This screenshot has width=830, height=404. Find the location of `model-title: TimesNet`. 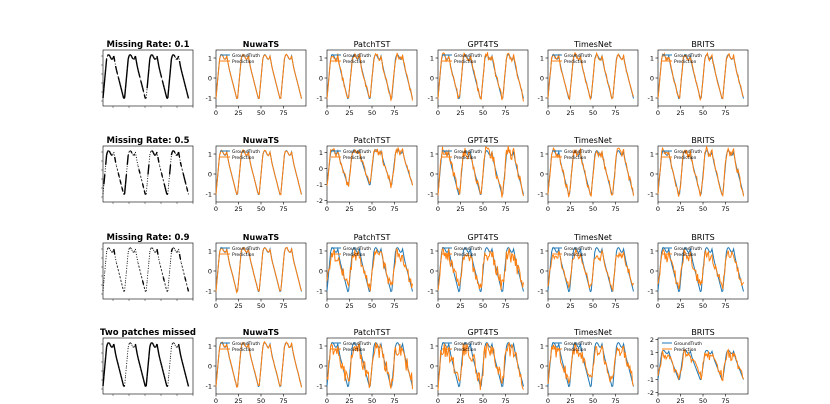

model-title: TimesNet is located at coordinates (592, 332).